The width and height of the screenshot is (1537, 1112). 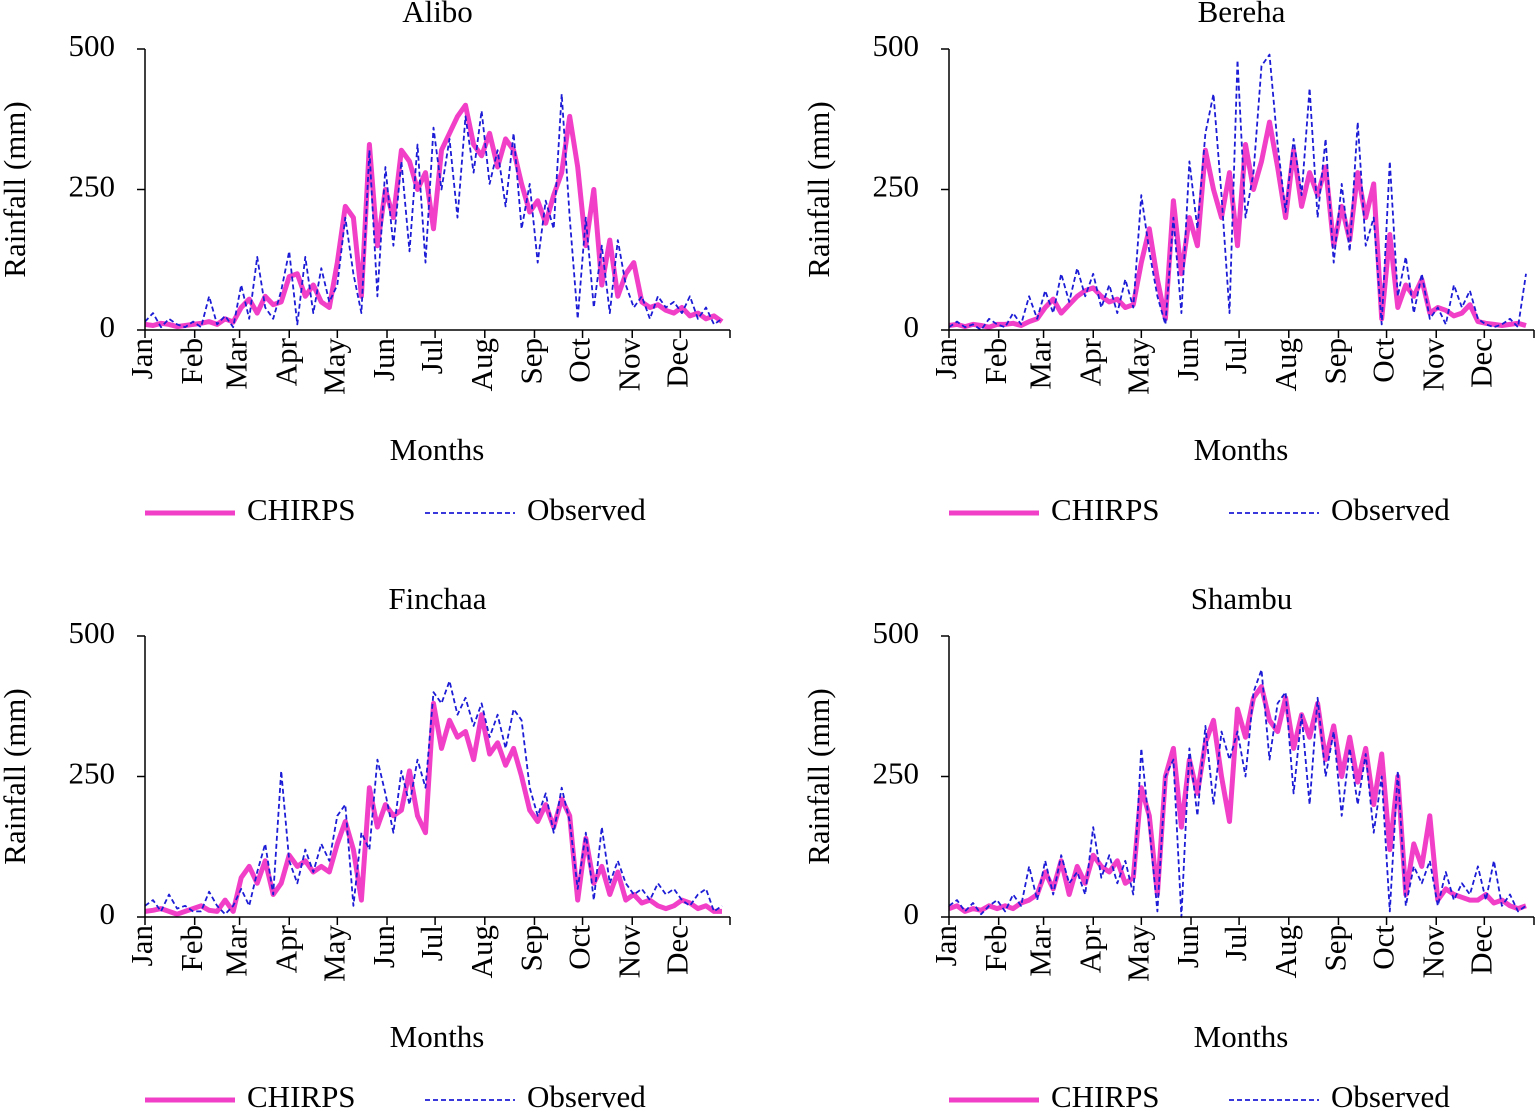 What do you see at coordinates (1242, 598) in the screenshot?
I see `chart-title: Shambu` at bounding box center [1242, 598].